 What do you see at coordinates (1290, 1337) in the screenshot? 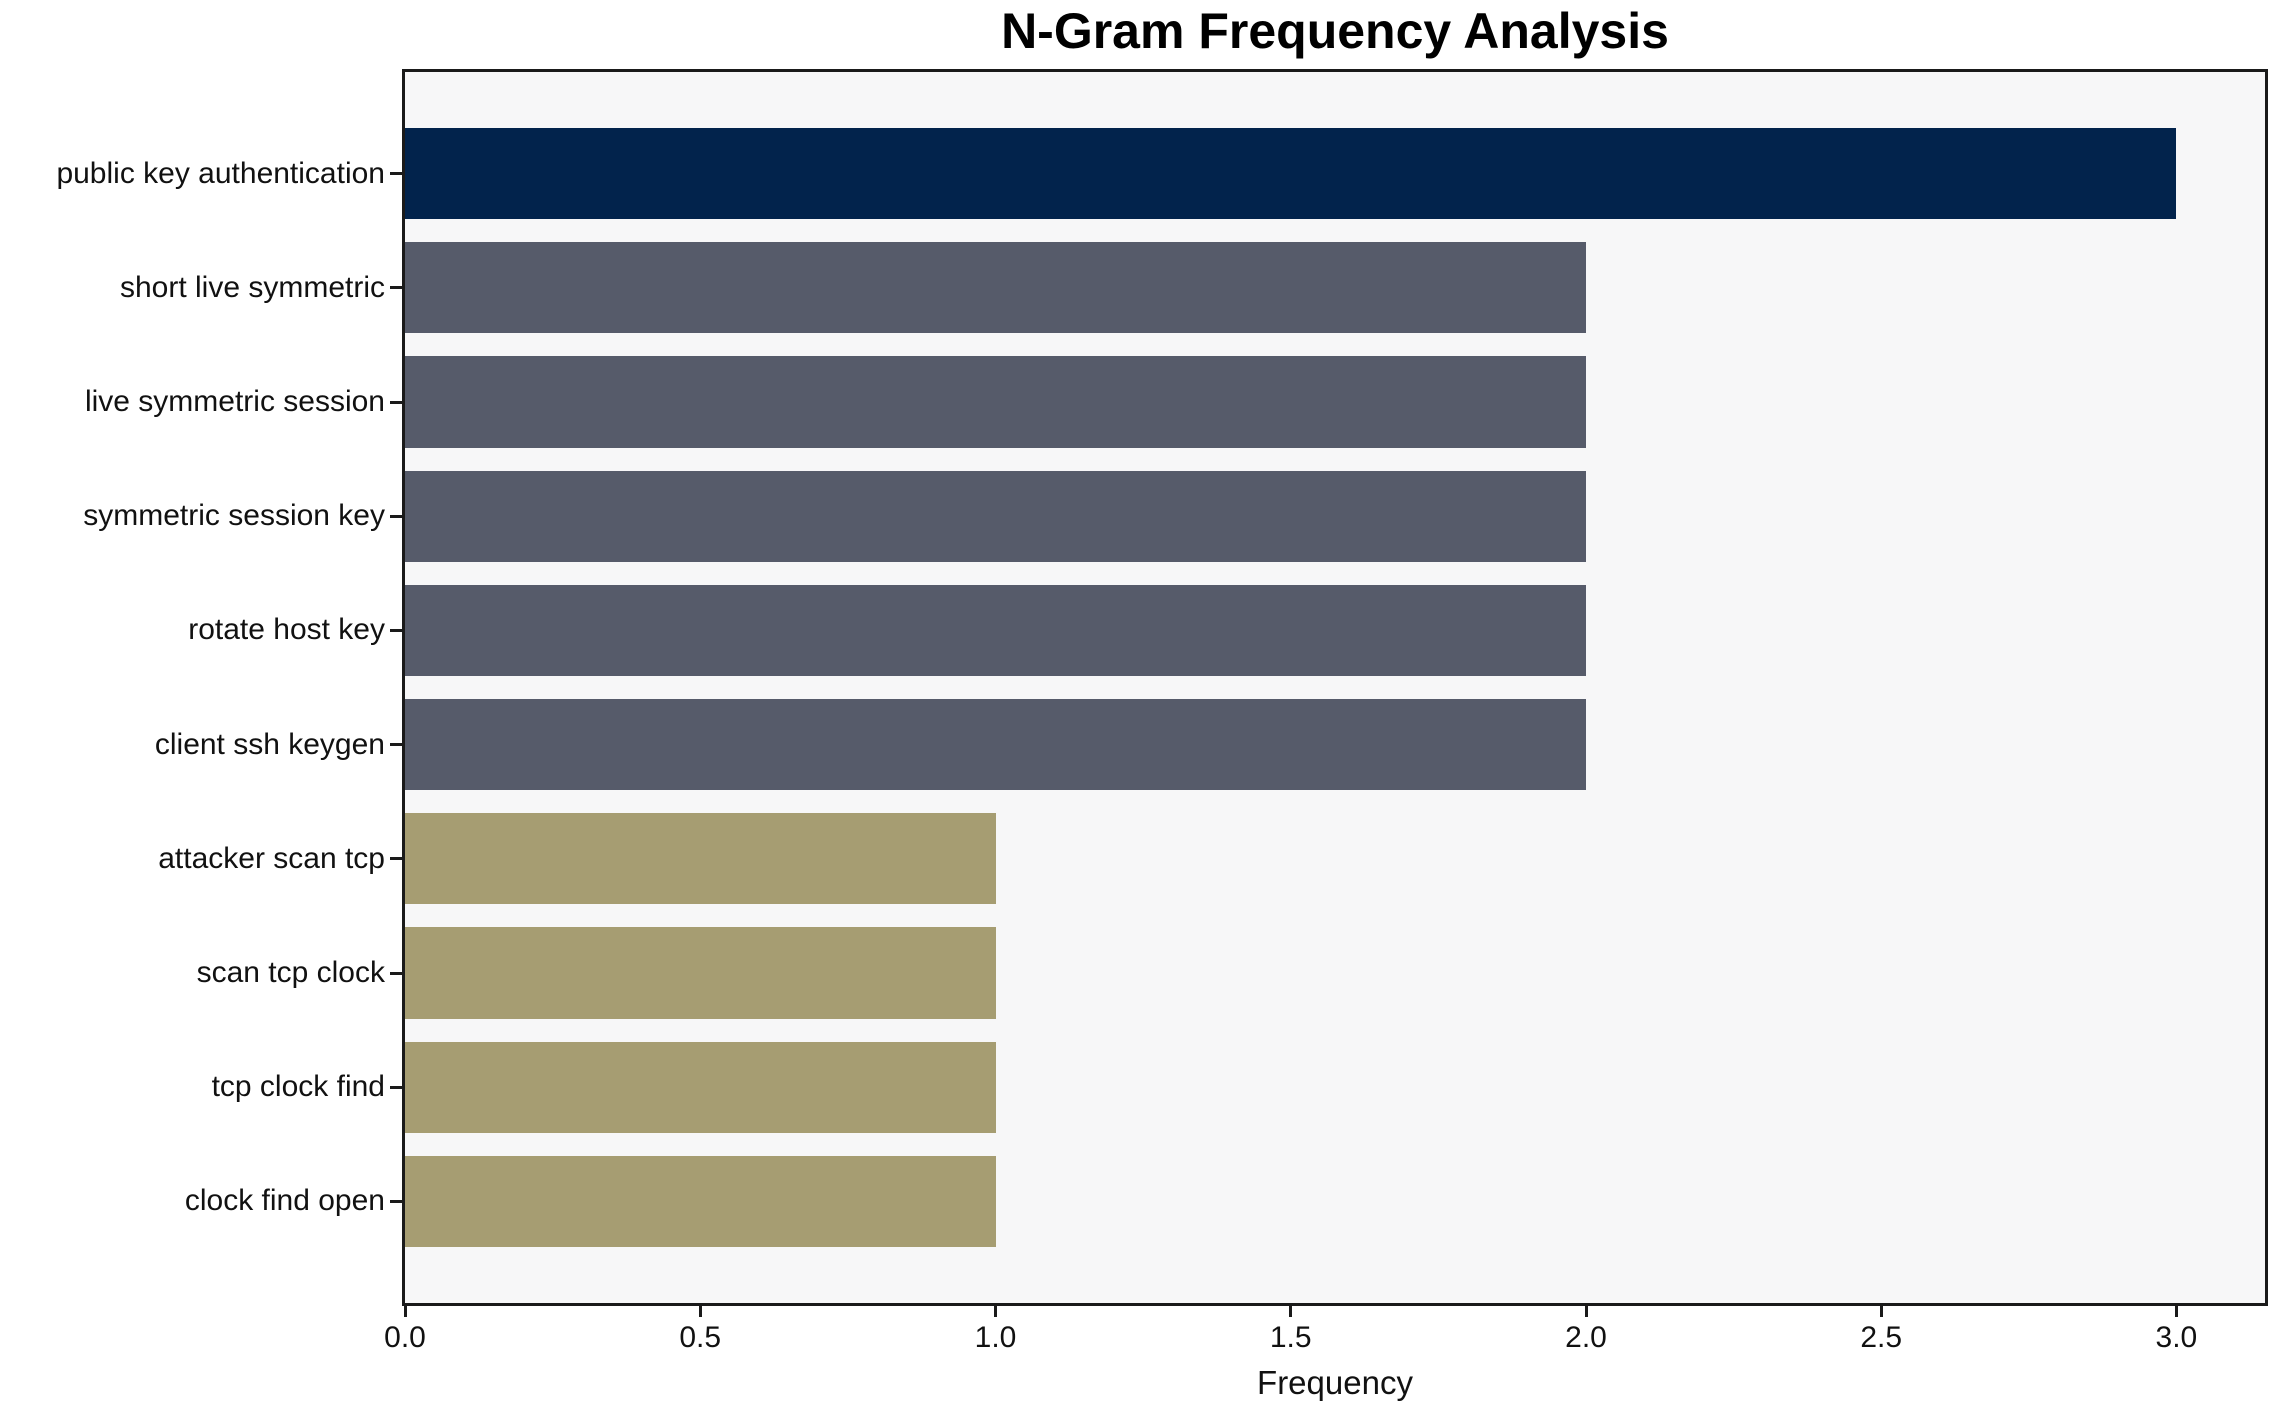
I see `xtick-label: 1.5` at bounding box center [1290, 1337].